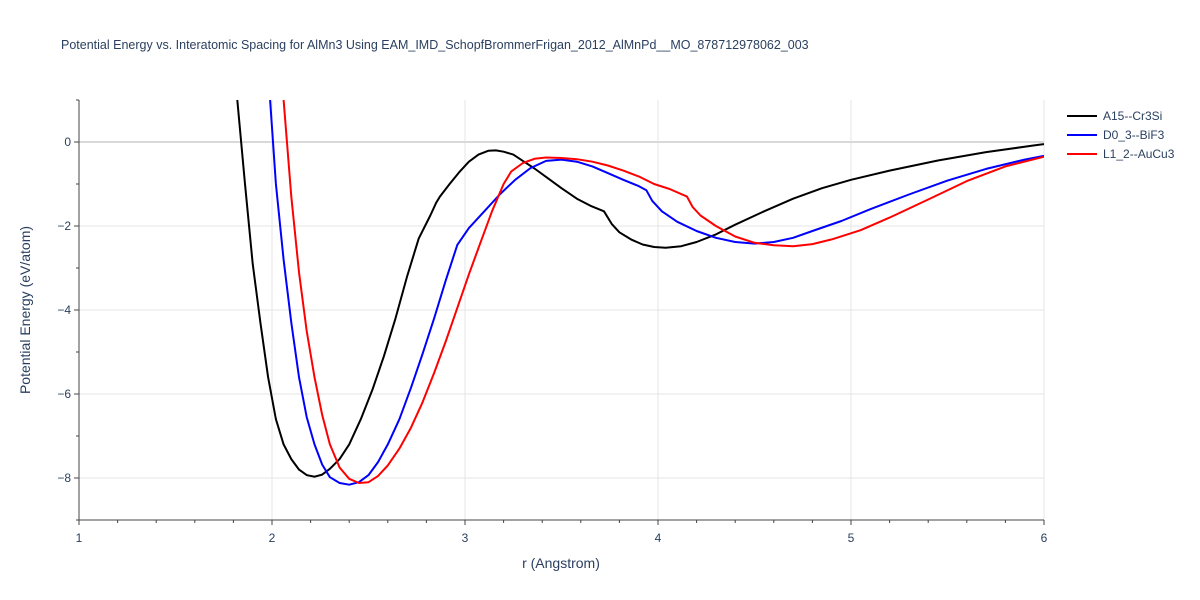  I want to click on x-tick-label: 6, so click(1044, 538).